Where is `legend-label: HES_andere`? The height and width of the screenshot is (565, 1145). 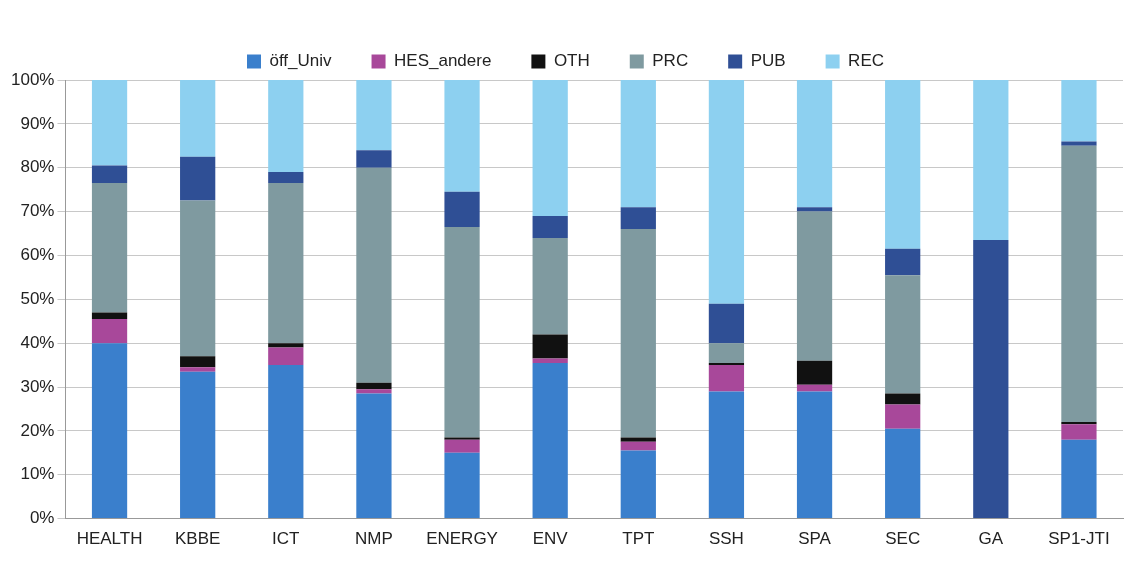 legend-label: HES_andere is located at coordinates (443, 61).